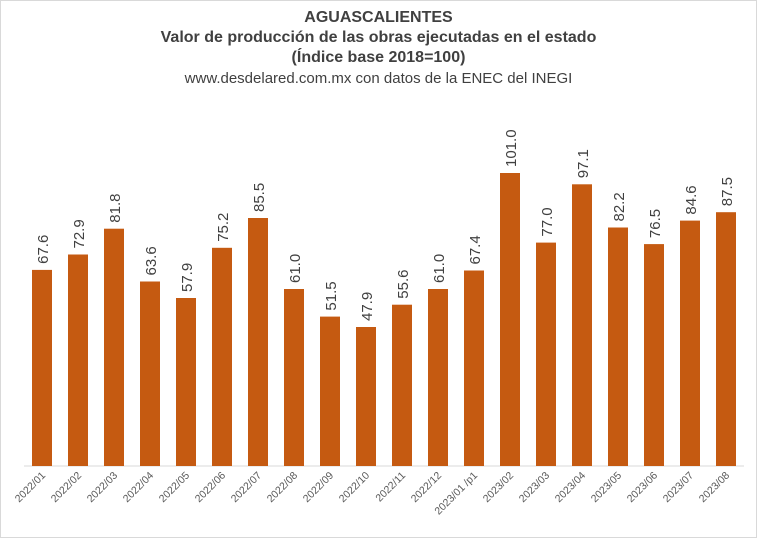 The height and width of the screenshot is (538, 757). I want to click on data-label: 101.0, so click(511, 148).